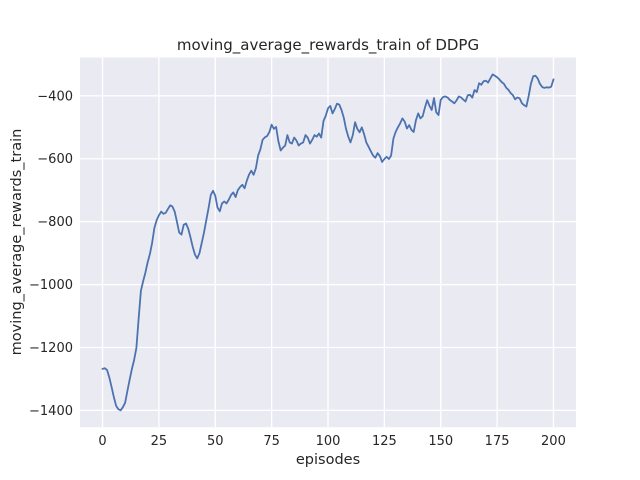  Describe the element at coordinates (328, 460) in the screenshot. I see `x-axis-label: episodes` at that location.